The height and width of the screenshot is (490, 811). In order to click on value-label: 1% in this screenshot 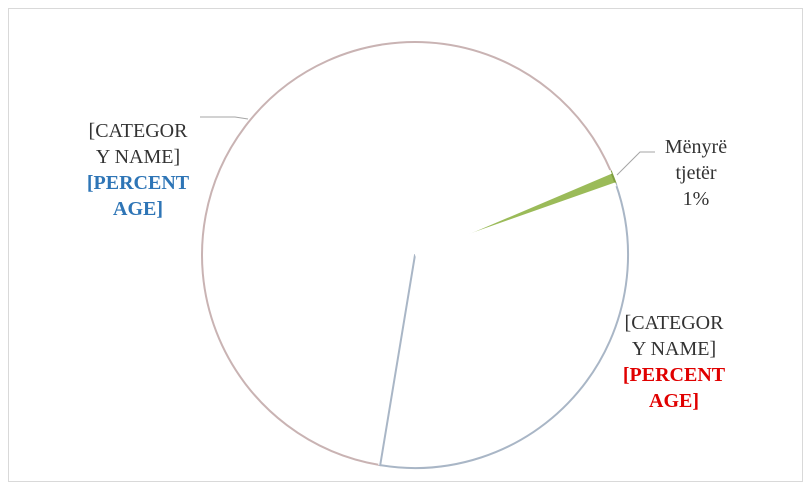, I will do `click(696, 199)`.